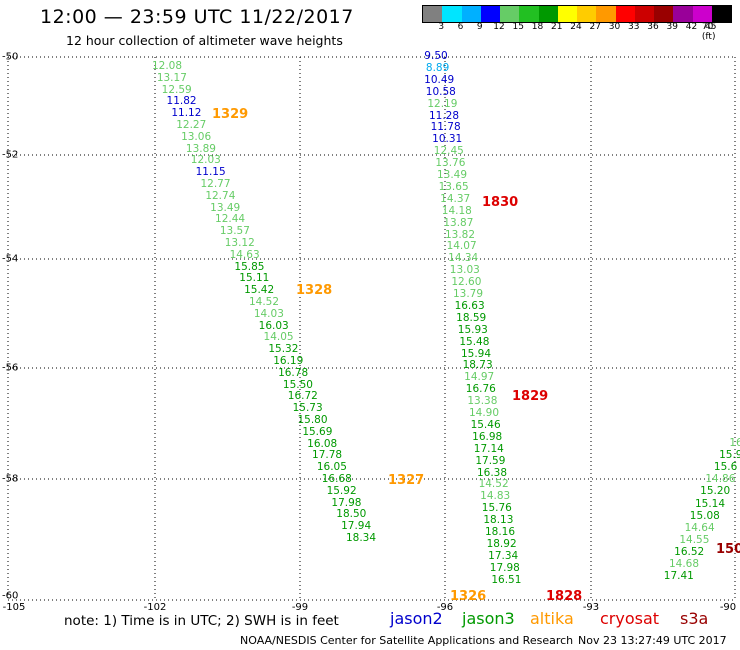  Describe the element at coordinates (230, 219) in the screenshot. I see `wave-height-value: 12.44` at that location.